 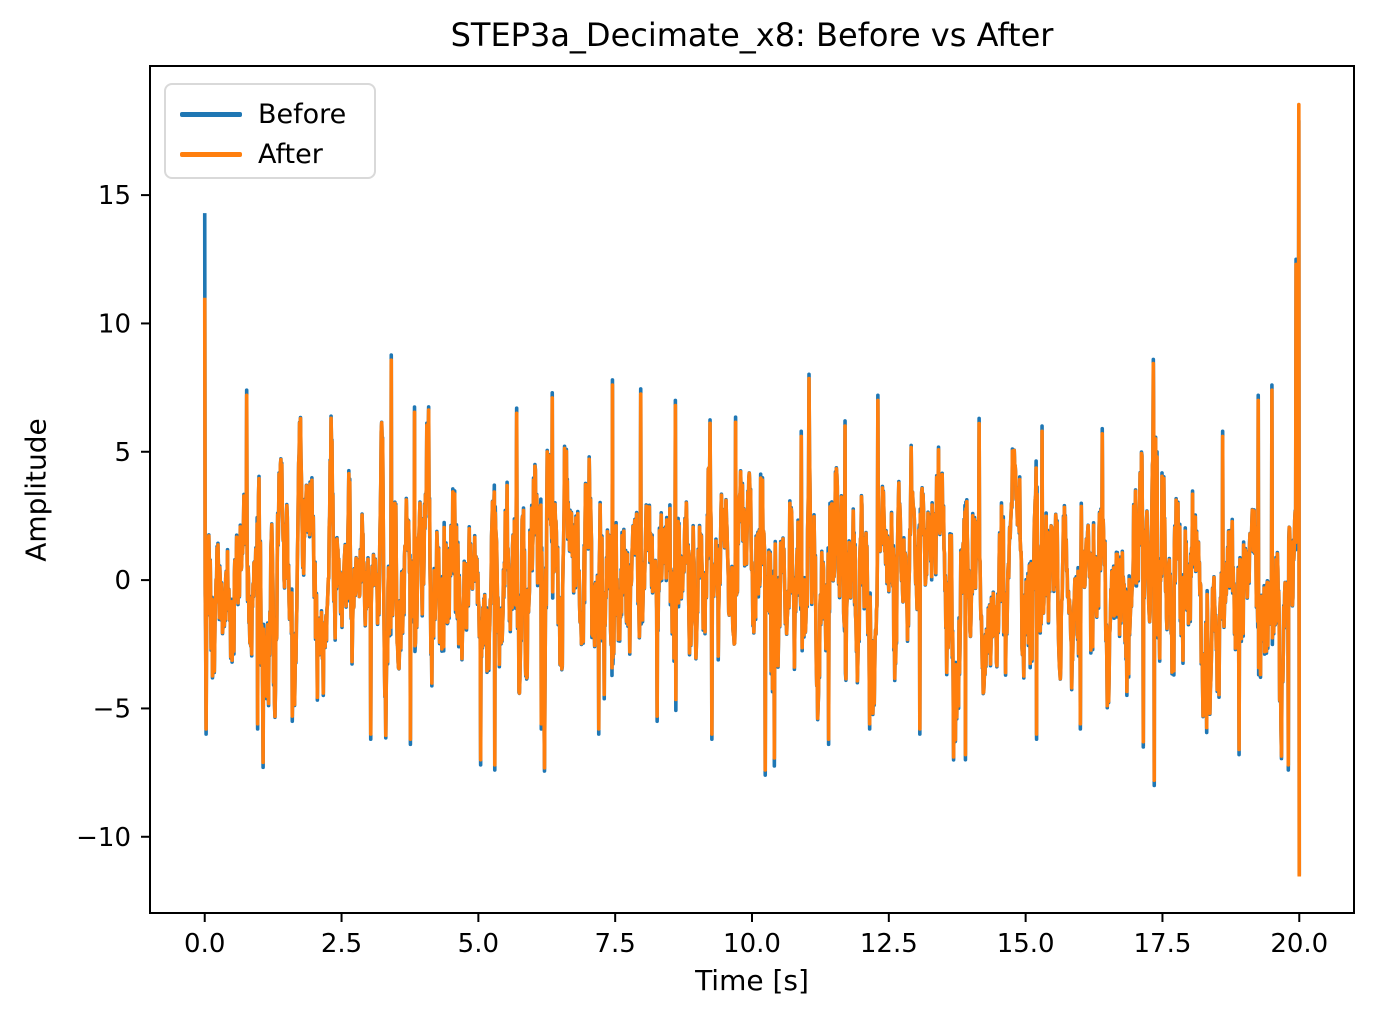 What do you see at coordinates (103, 838) in the screenshot?
I see `y-tick-label: −10` at bounding box center [103, 838].